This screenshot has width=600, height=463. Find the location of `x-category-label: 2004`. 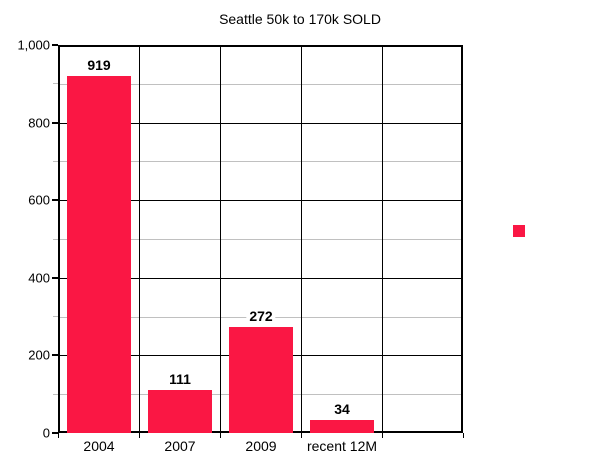

x-category-label: 2004 is located at coordinates (99, 446).